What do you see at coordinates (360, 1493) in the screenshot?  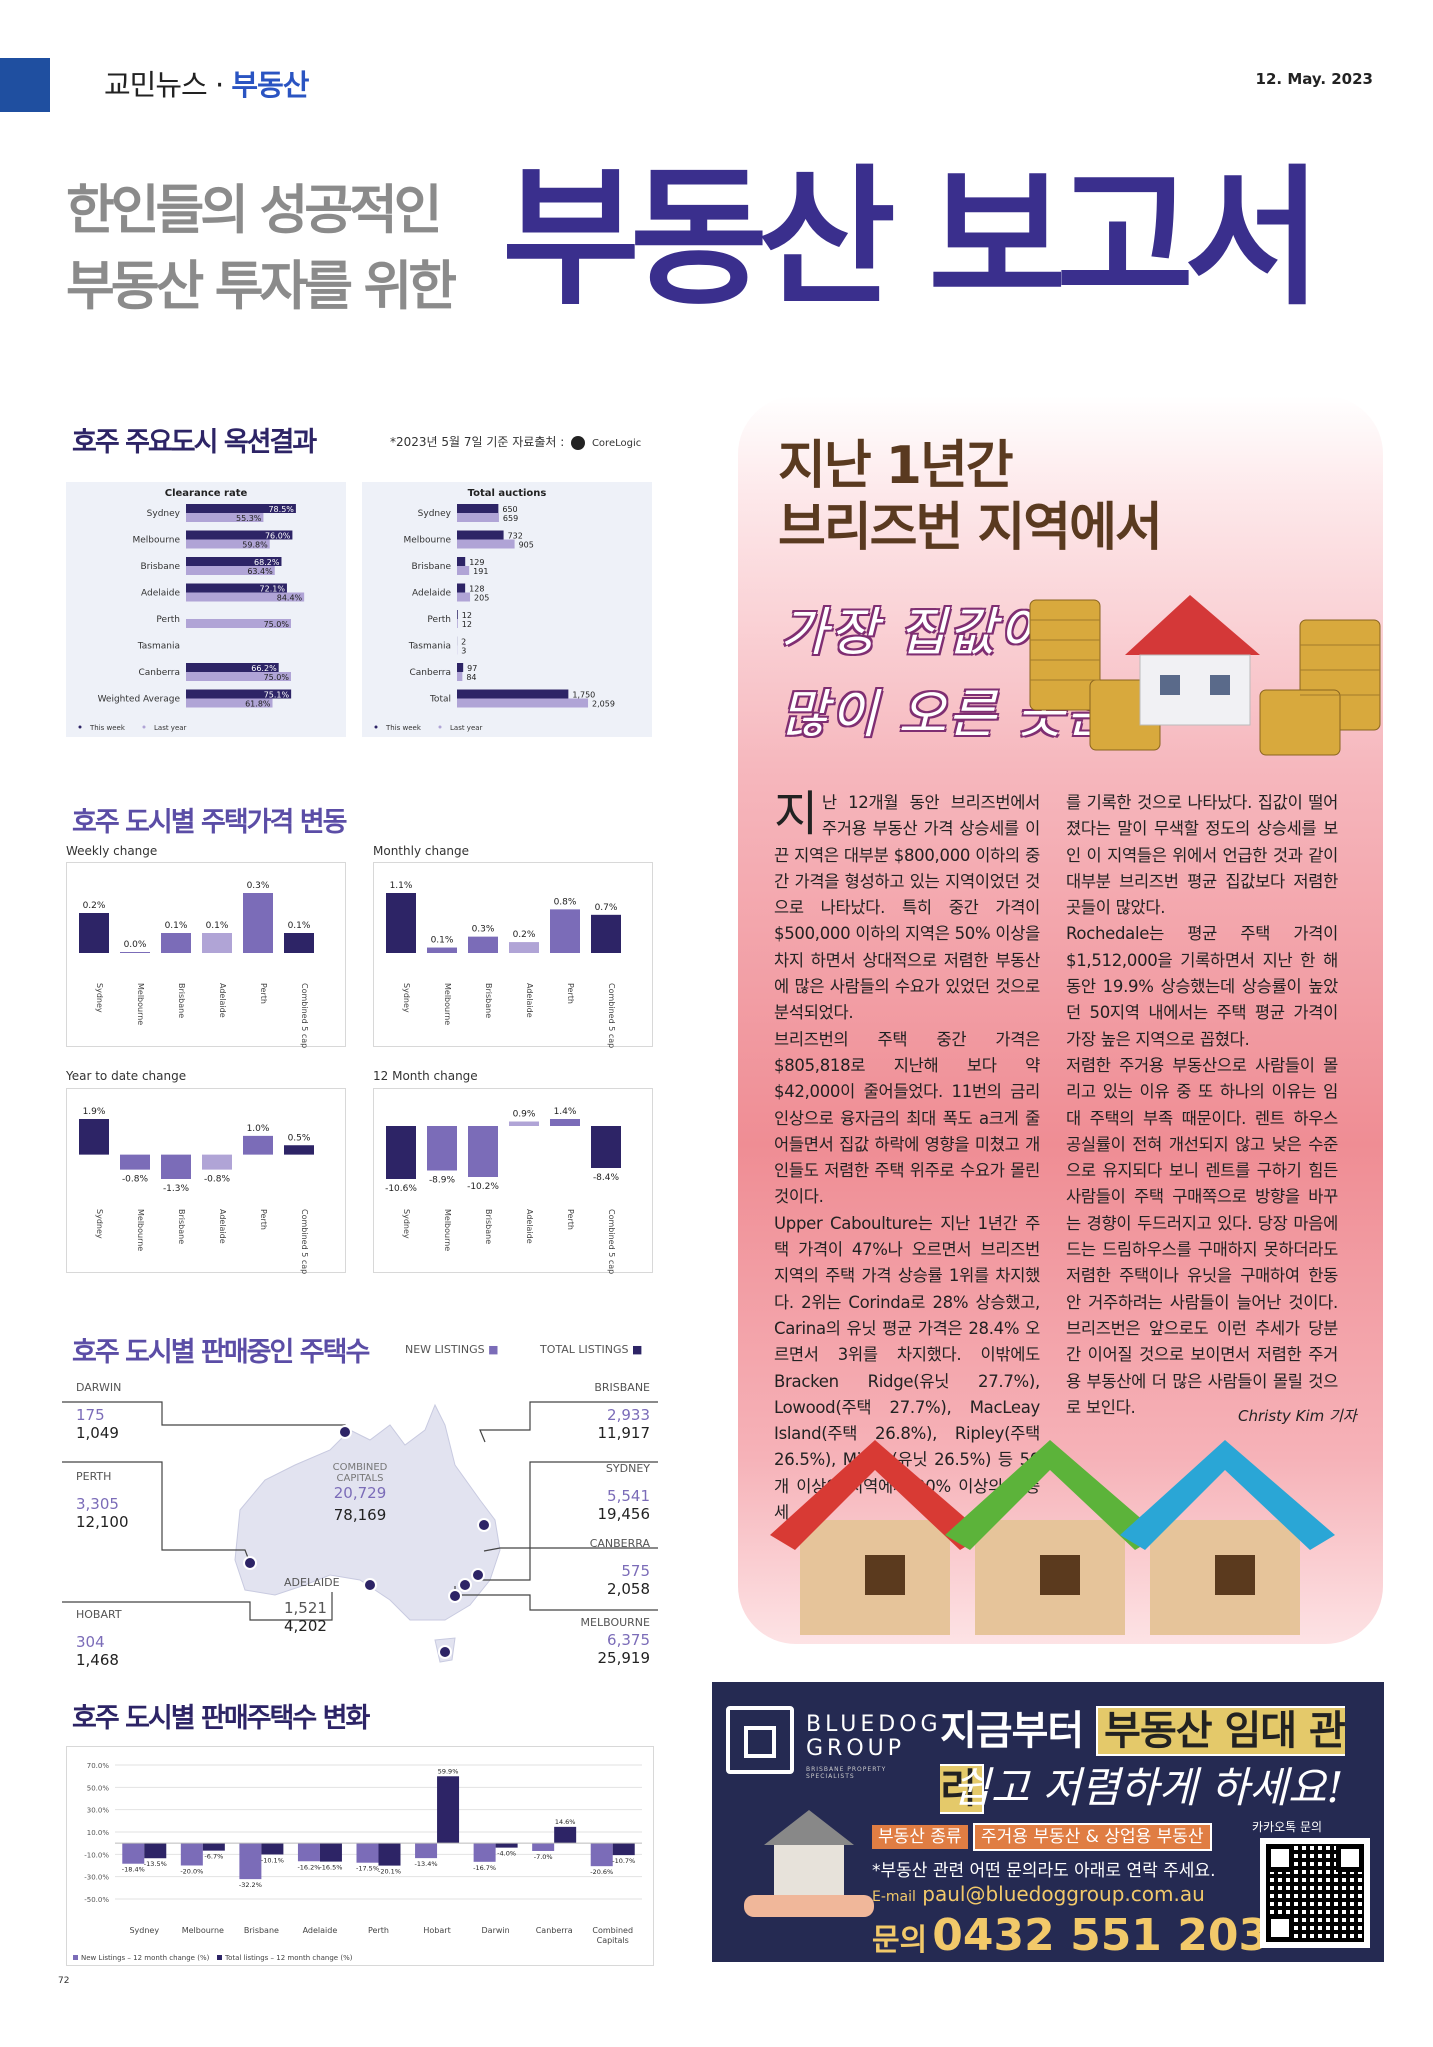 I see `combined-new: 20,729` at bounding box center [360, 1493].